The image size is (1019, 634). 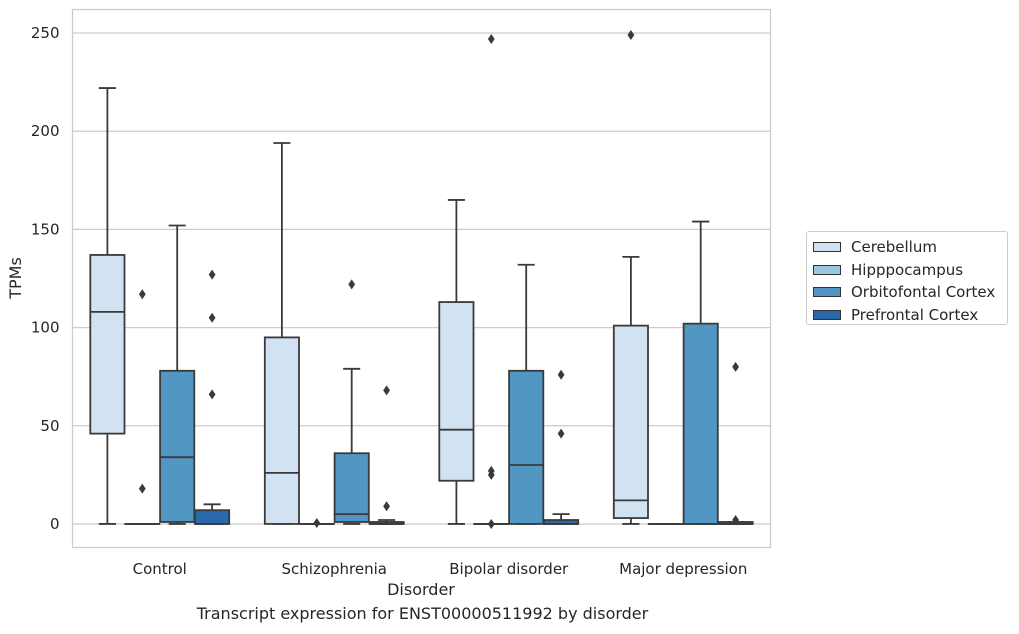 What do you see at coordinates (45, 33) in the screenshot?
I see `y-tick-label: 250` at bounding box center [45, 33].